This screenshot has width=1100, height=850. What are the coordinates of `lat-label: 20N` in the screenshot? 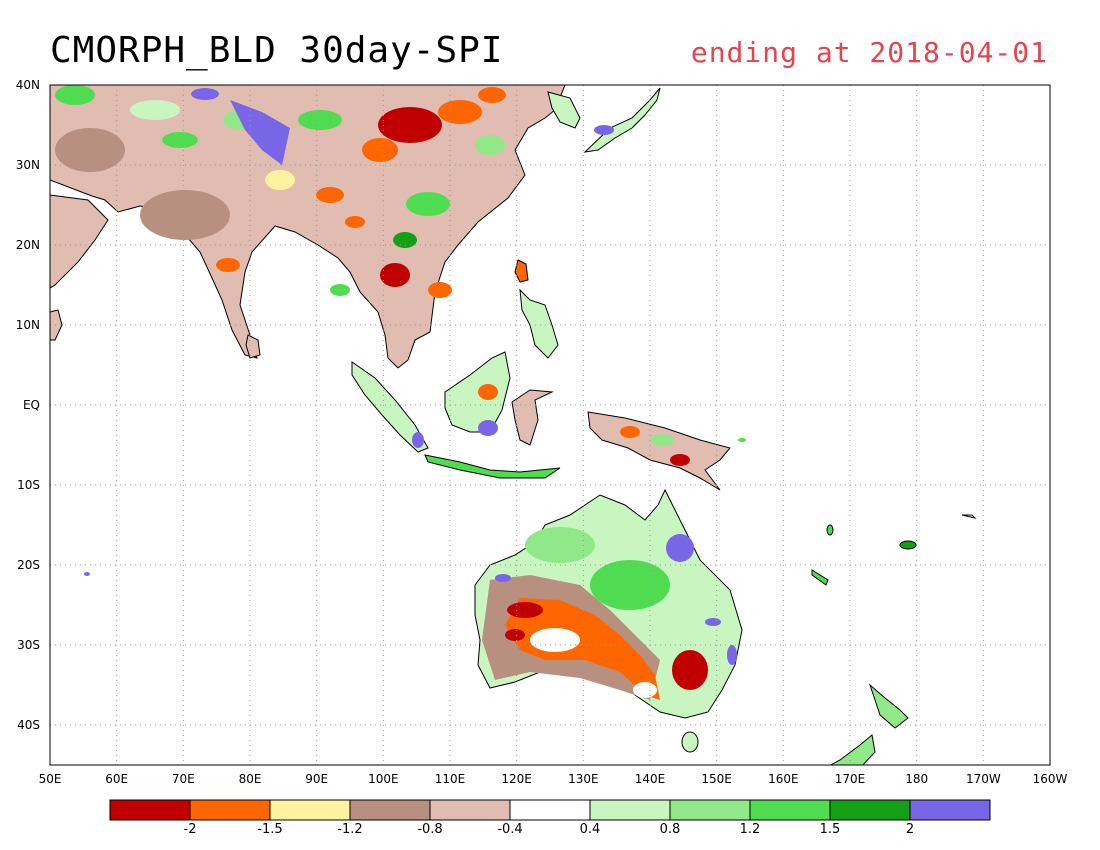 It's located at (27, 245).